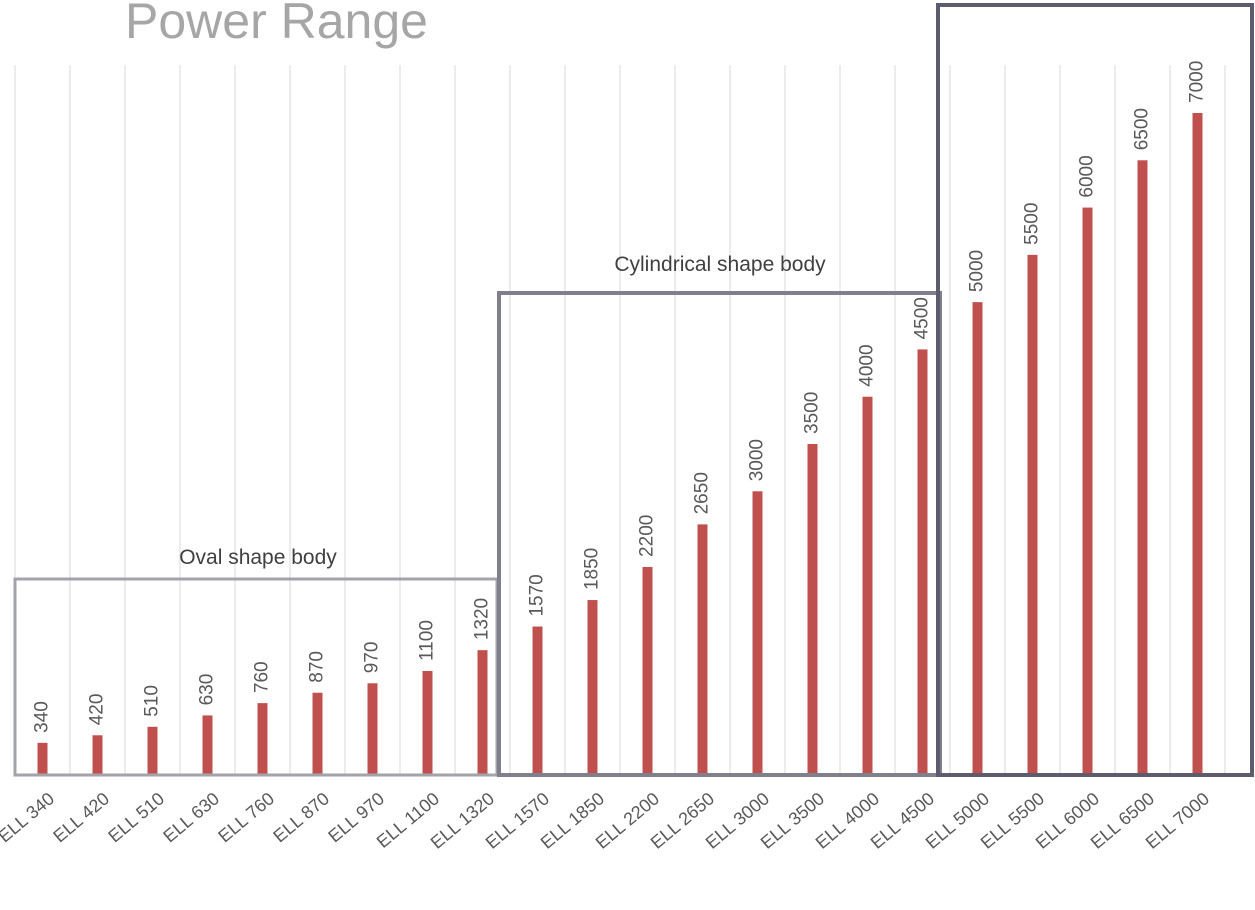 The width and height of the screenshot is (1255, 910). I want to click on value-label: 1320, so click(482, 619).